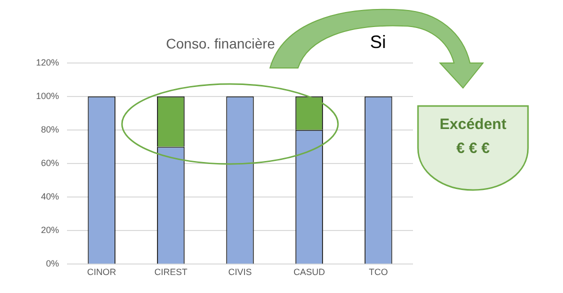 This screenshot has height=293, width=563. I want to click on y-tick-label: 80%, so click(50, 129).